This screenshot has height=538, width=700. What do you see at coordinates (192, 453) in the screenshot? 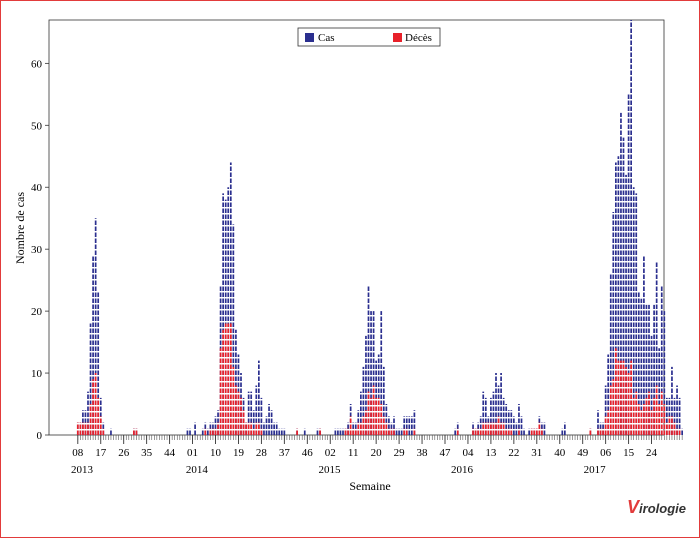
I see `x-tick-label: 01` at bounding box center [192, 453].